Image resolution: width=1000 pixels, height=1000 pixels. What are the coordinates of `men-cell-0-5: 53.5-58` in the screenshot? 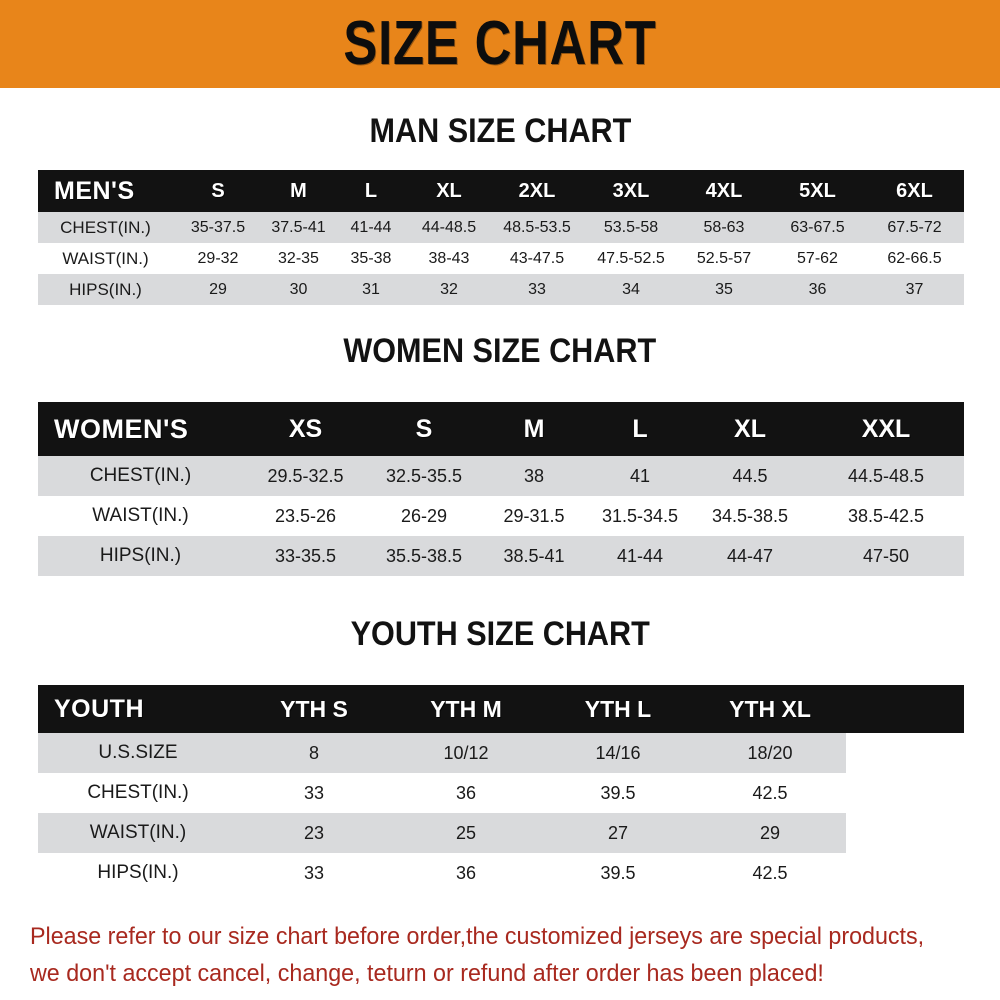 It's located at (631, 227).